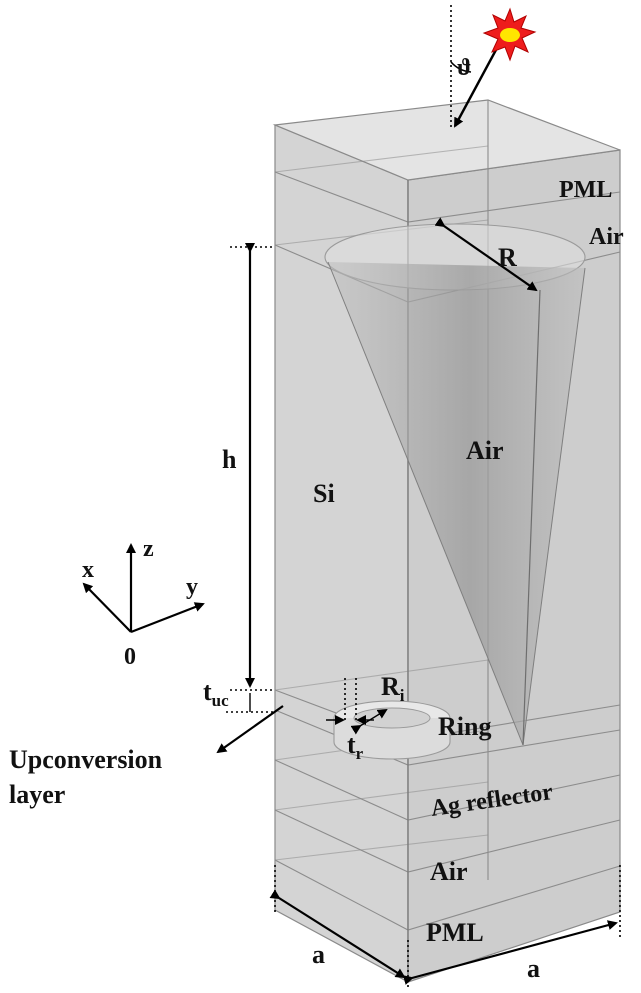 The width and height of the screenshot is (641, 993). Describe the element at coordinates (486, 254) in the screenshot. I see `cone-radius-dimension: R` at that location.